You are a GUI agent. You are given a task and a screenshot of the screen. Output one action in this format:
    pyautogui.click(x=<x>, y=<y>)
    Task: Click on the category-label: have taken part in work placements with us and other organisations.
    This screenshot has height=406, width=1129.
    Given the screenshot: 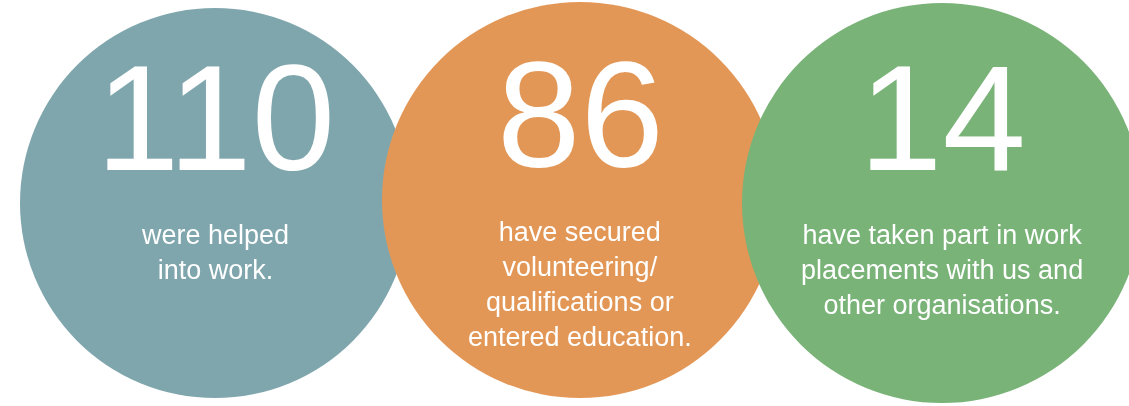 What is the action you would take?
    pyautogui.click(x=942, y=270)
    